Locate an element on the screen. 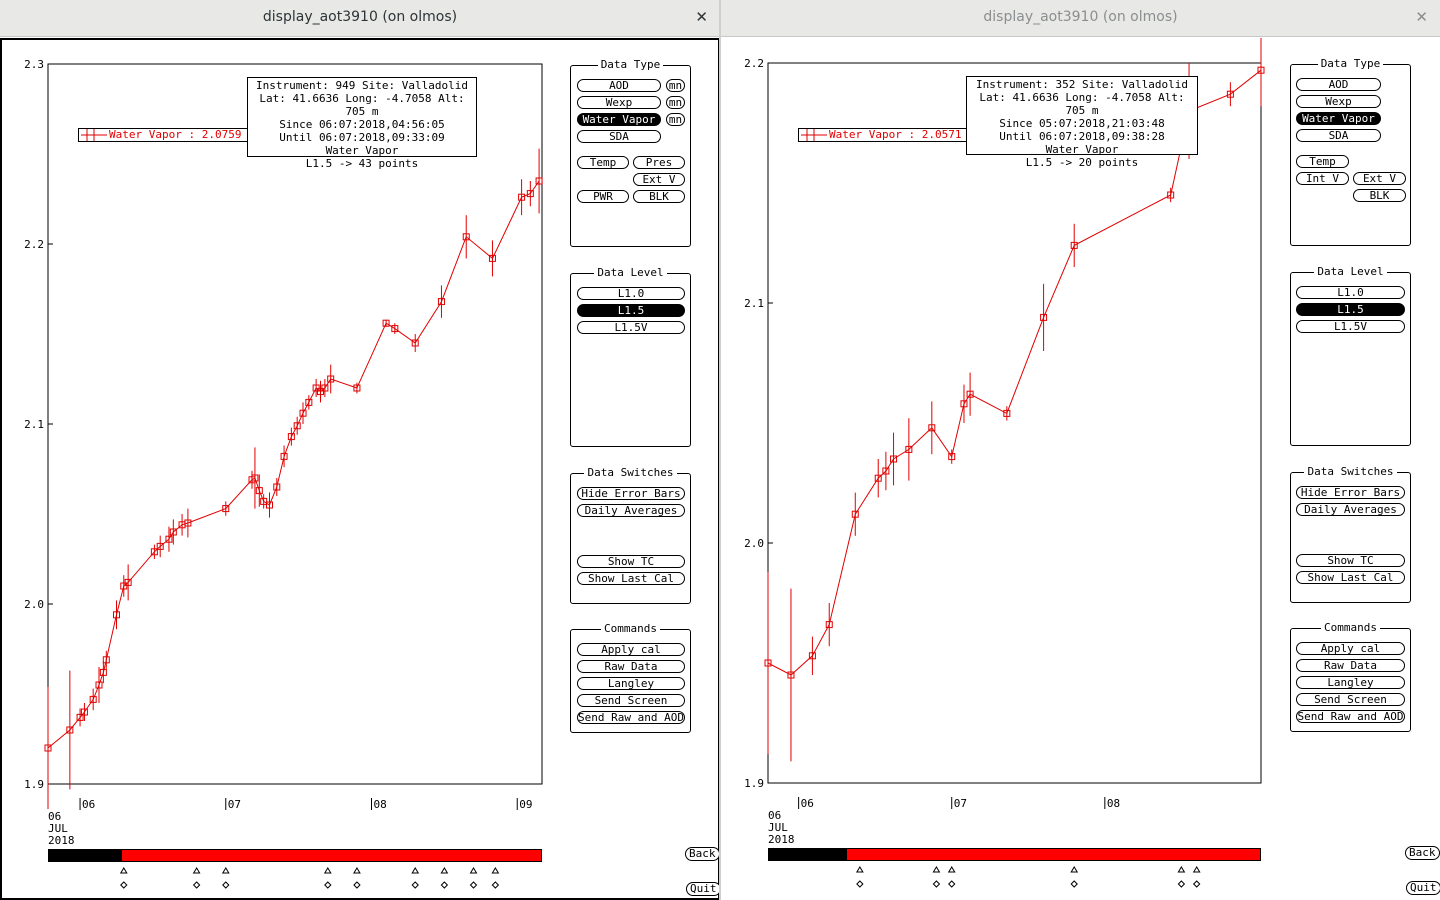  data-switches-title: Data Switches is located at coordinates (630, 472).